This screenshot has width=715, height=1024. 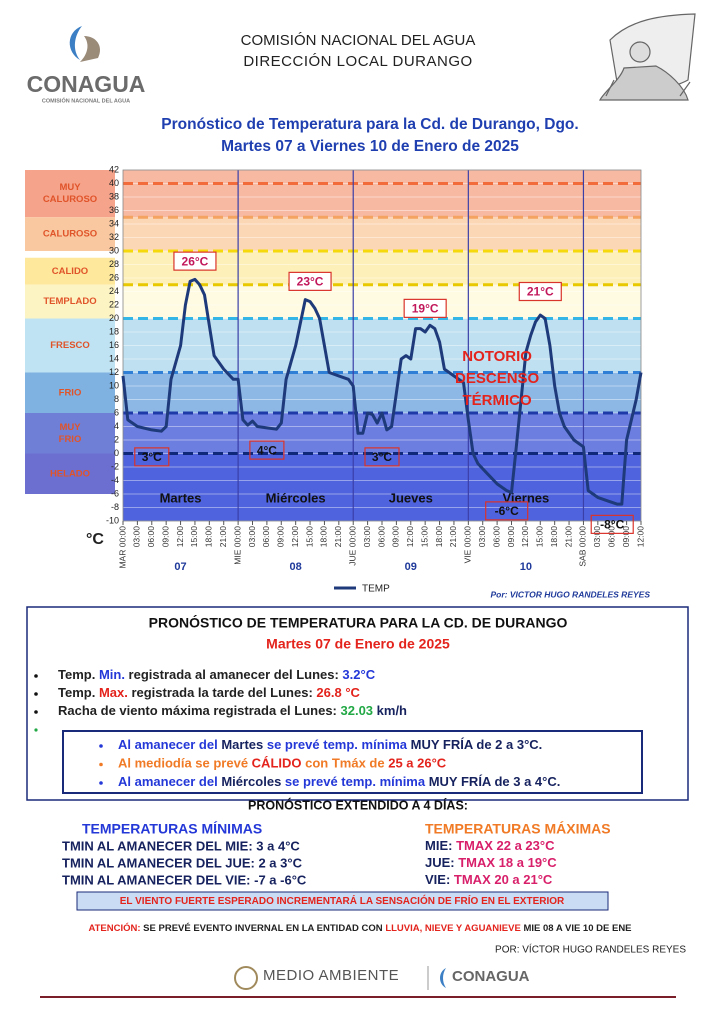 What do you see at coordinates (114, 264) in the screenshot?
I see `y-tick-label: 28` at bounding box center [114, 264].